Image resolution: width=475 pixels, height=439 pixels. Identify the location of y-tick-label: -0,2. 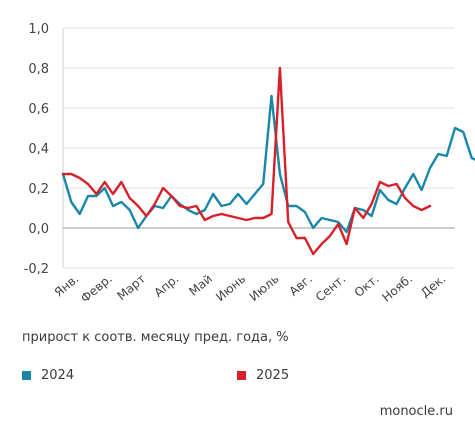
(36, 269).